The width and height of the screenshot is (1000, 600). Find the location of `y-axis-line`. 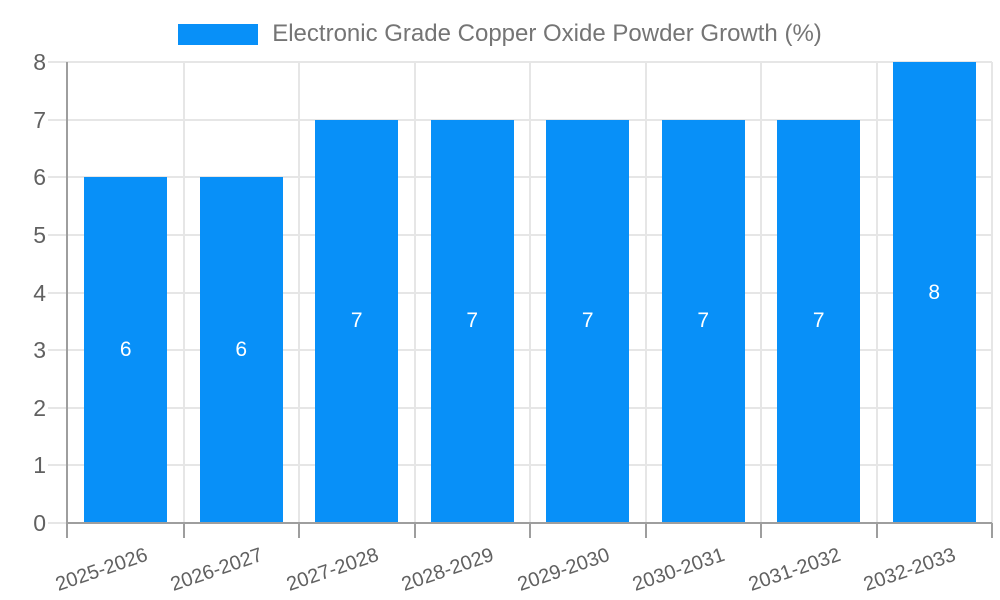

y-axis-line is located at coordinates (67, 300).